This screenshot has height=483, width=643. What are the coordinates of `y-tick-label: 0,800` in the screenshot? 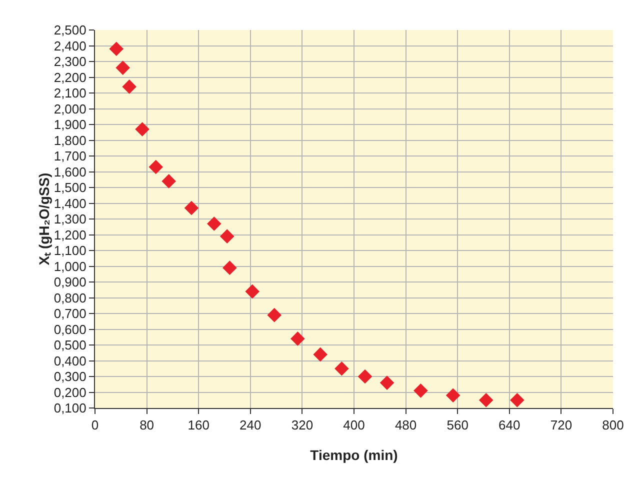 It's located at (70, 298).